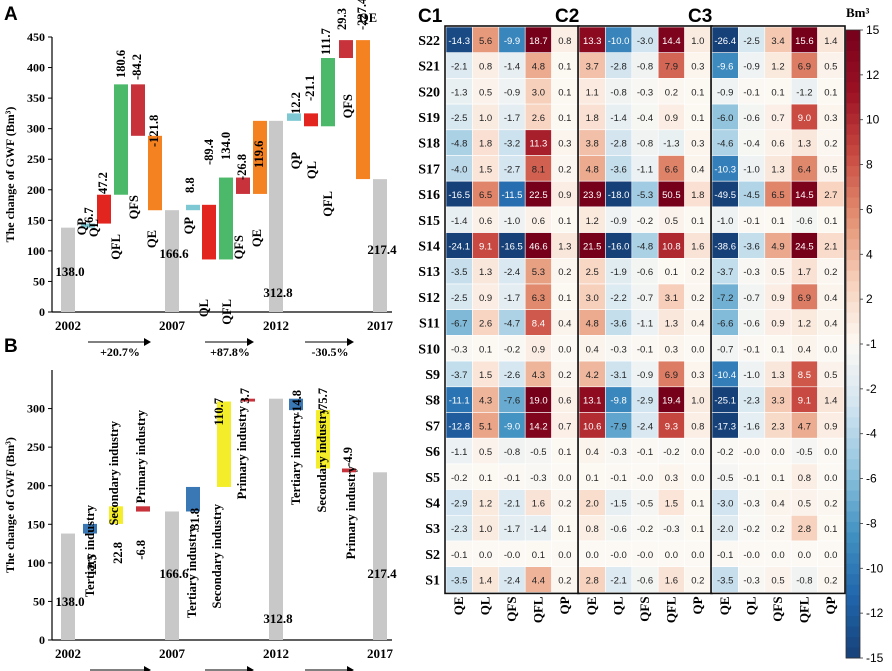  Describe the element at coordinates (380, 653) in the screenshot. I see `year-axis-label: 2017` at that location.